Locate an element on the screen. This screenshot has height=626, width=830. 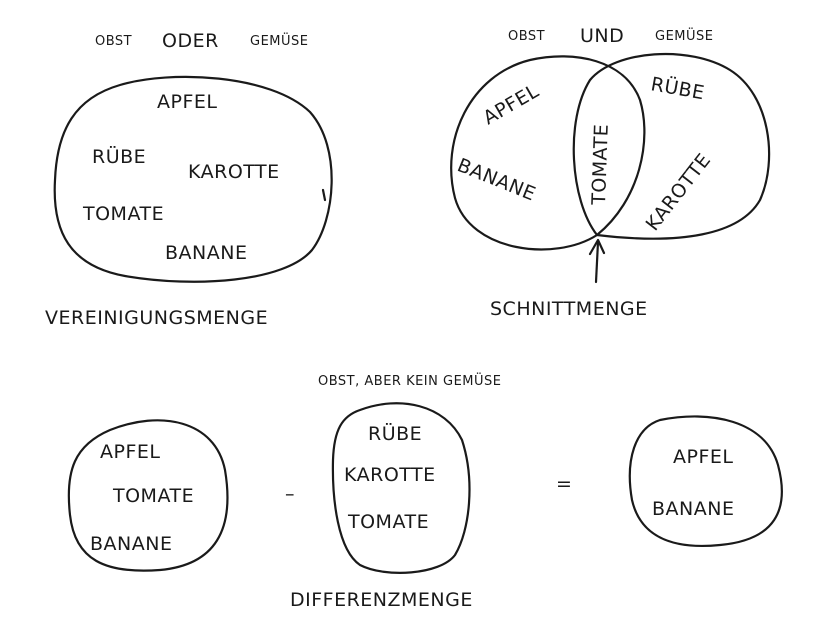
union-caption-gemuese: GEMÜSE is located at coordinates (279, 40).